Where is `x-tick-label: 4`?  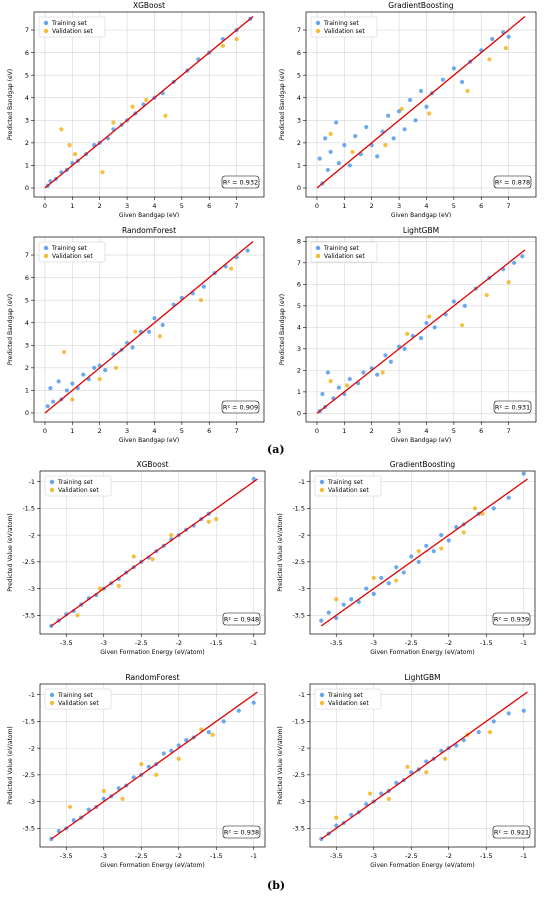
x-tick-label: 4 is located at coordinates (426, 206).